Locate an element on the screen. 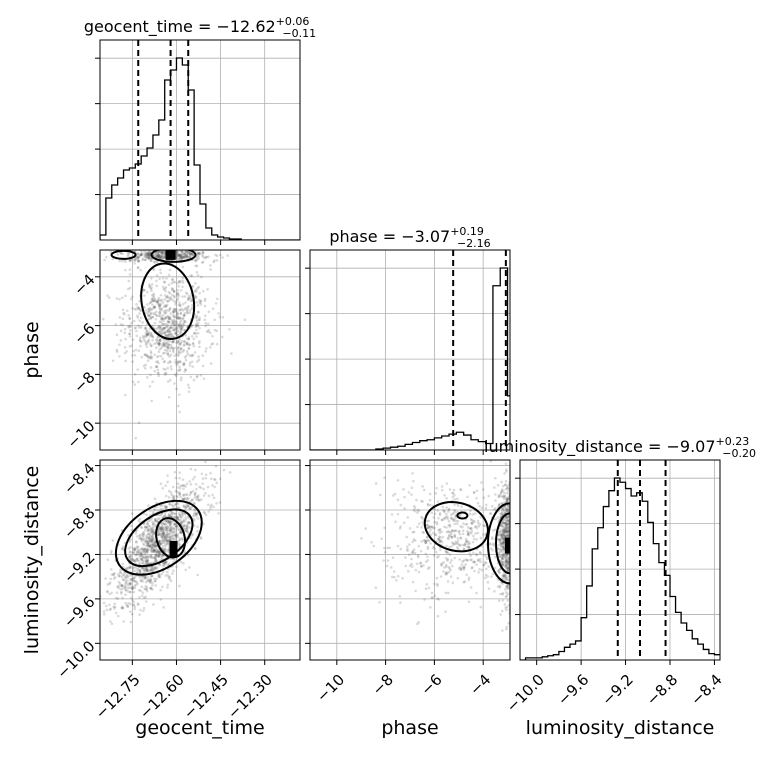 The height and width of the screenshot is (760, 760). density-contour is located at coordinates (123, 255).